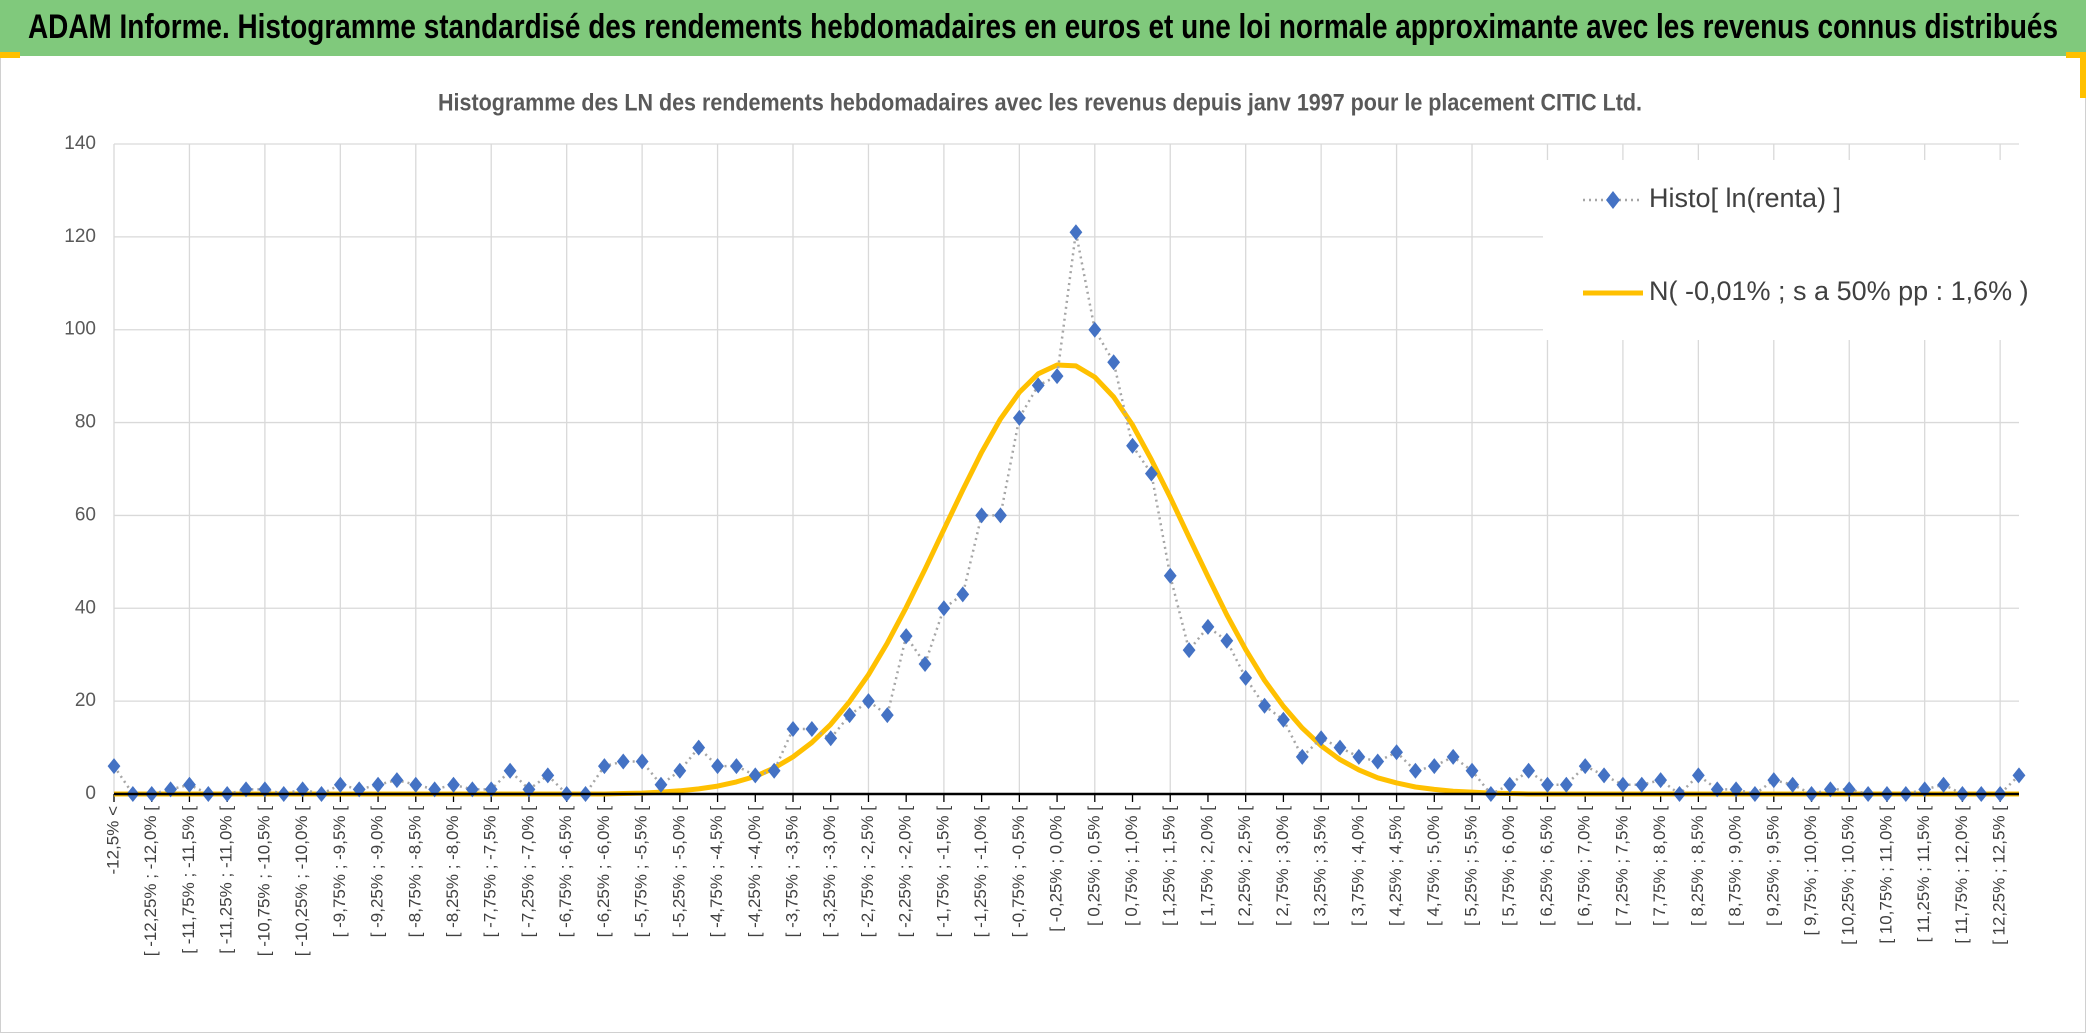  I want to click on x-tick-label: [ -9,75% ; -9,5% [, so click(339, 872).